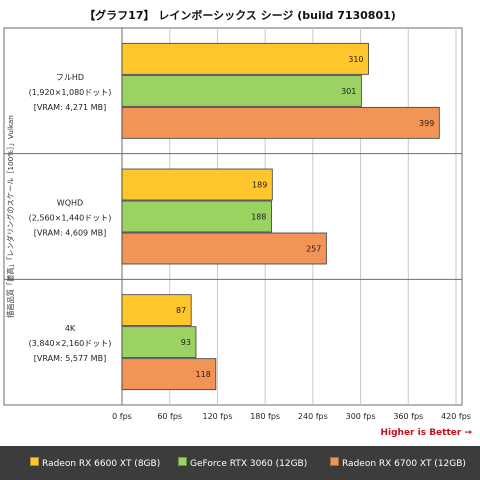 This screenshot has height=480, width=480. I want to click on data-label: 118, so click(203, 374).